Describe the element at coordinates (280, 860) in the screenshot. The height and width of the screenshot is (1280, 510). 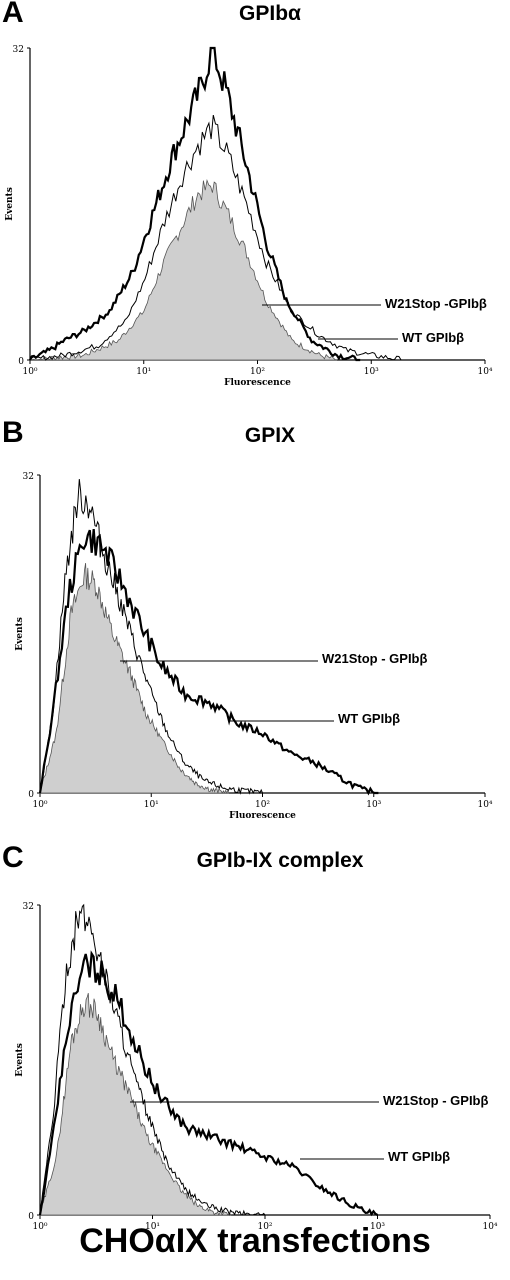
I see `panel-title: GPIb-IX complex` at that location.